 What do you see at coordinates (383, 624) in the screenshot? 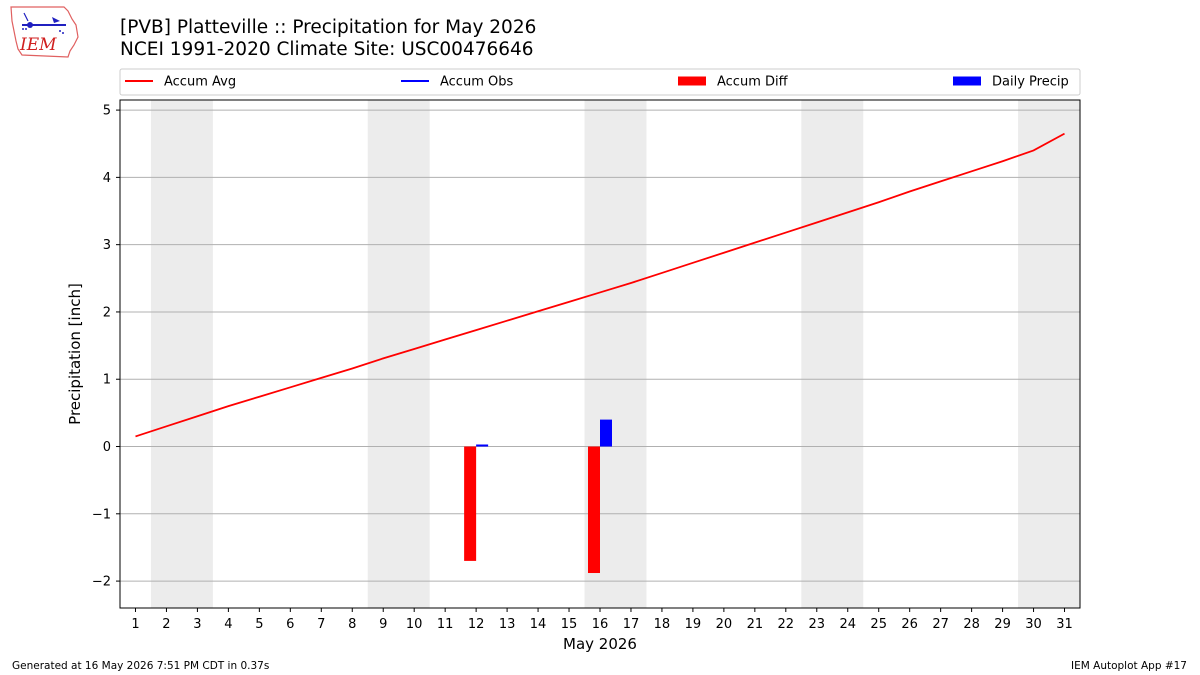
I see `x-tick-label: 9` at bounding box center [383, 624].